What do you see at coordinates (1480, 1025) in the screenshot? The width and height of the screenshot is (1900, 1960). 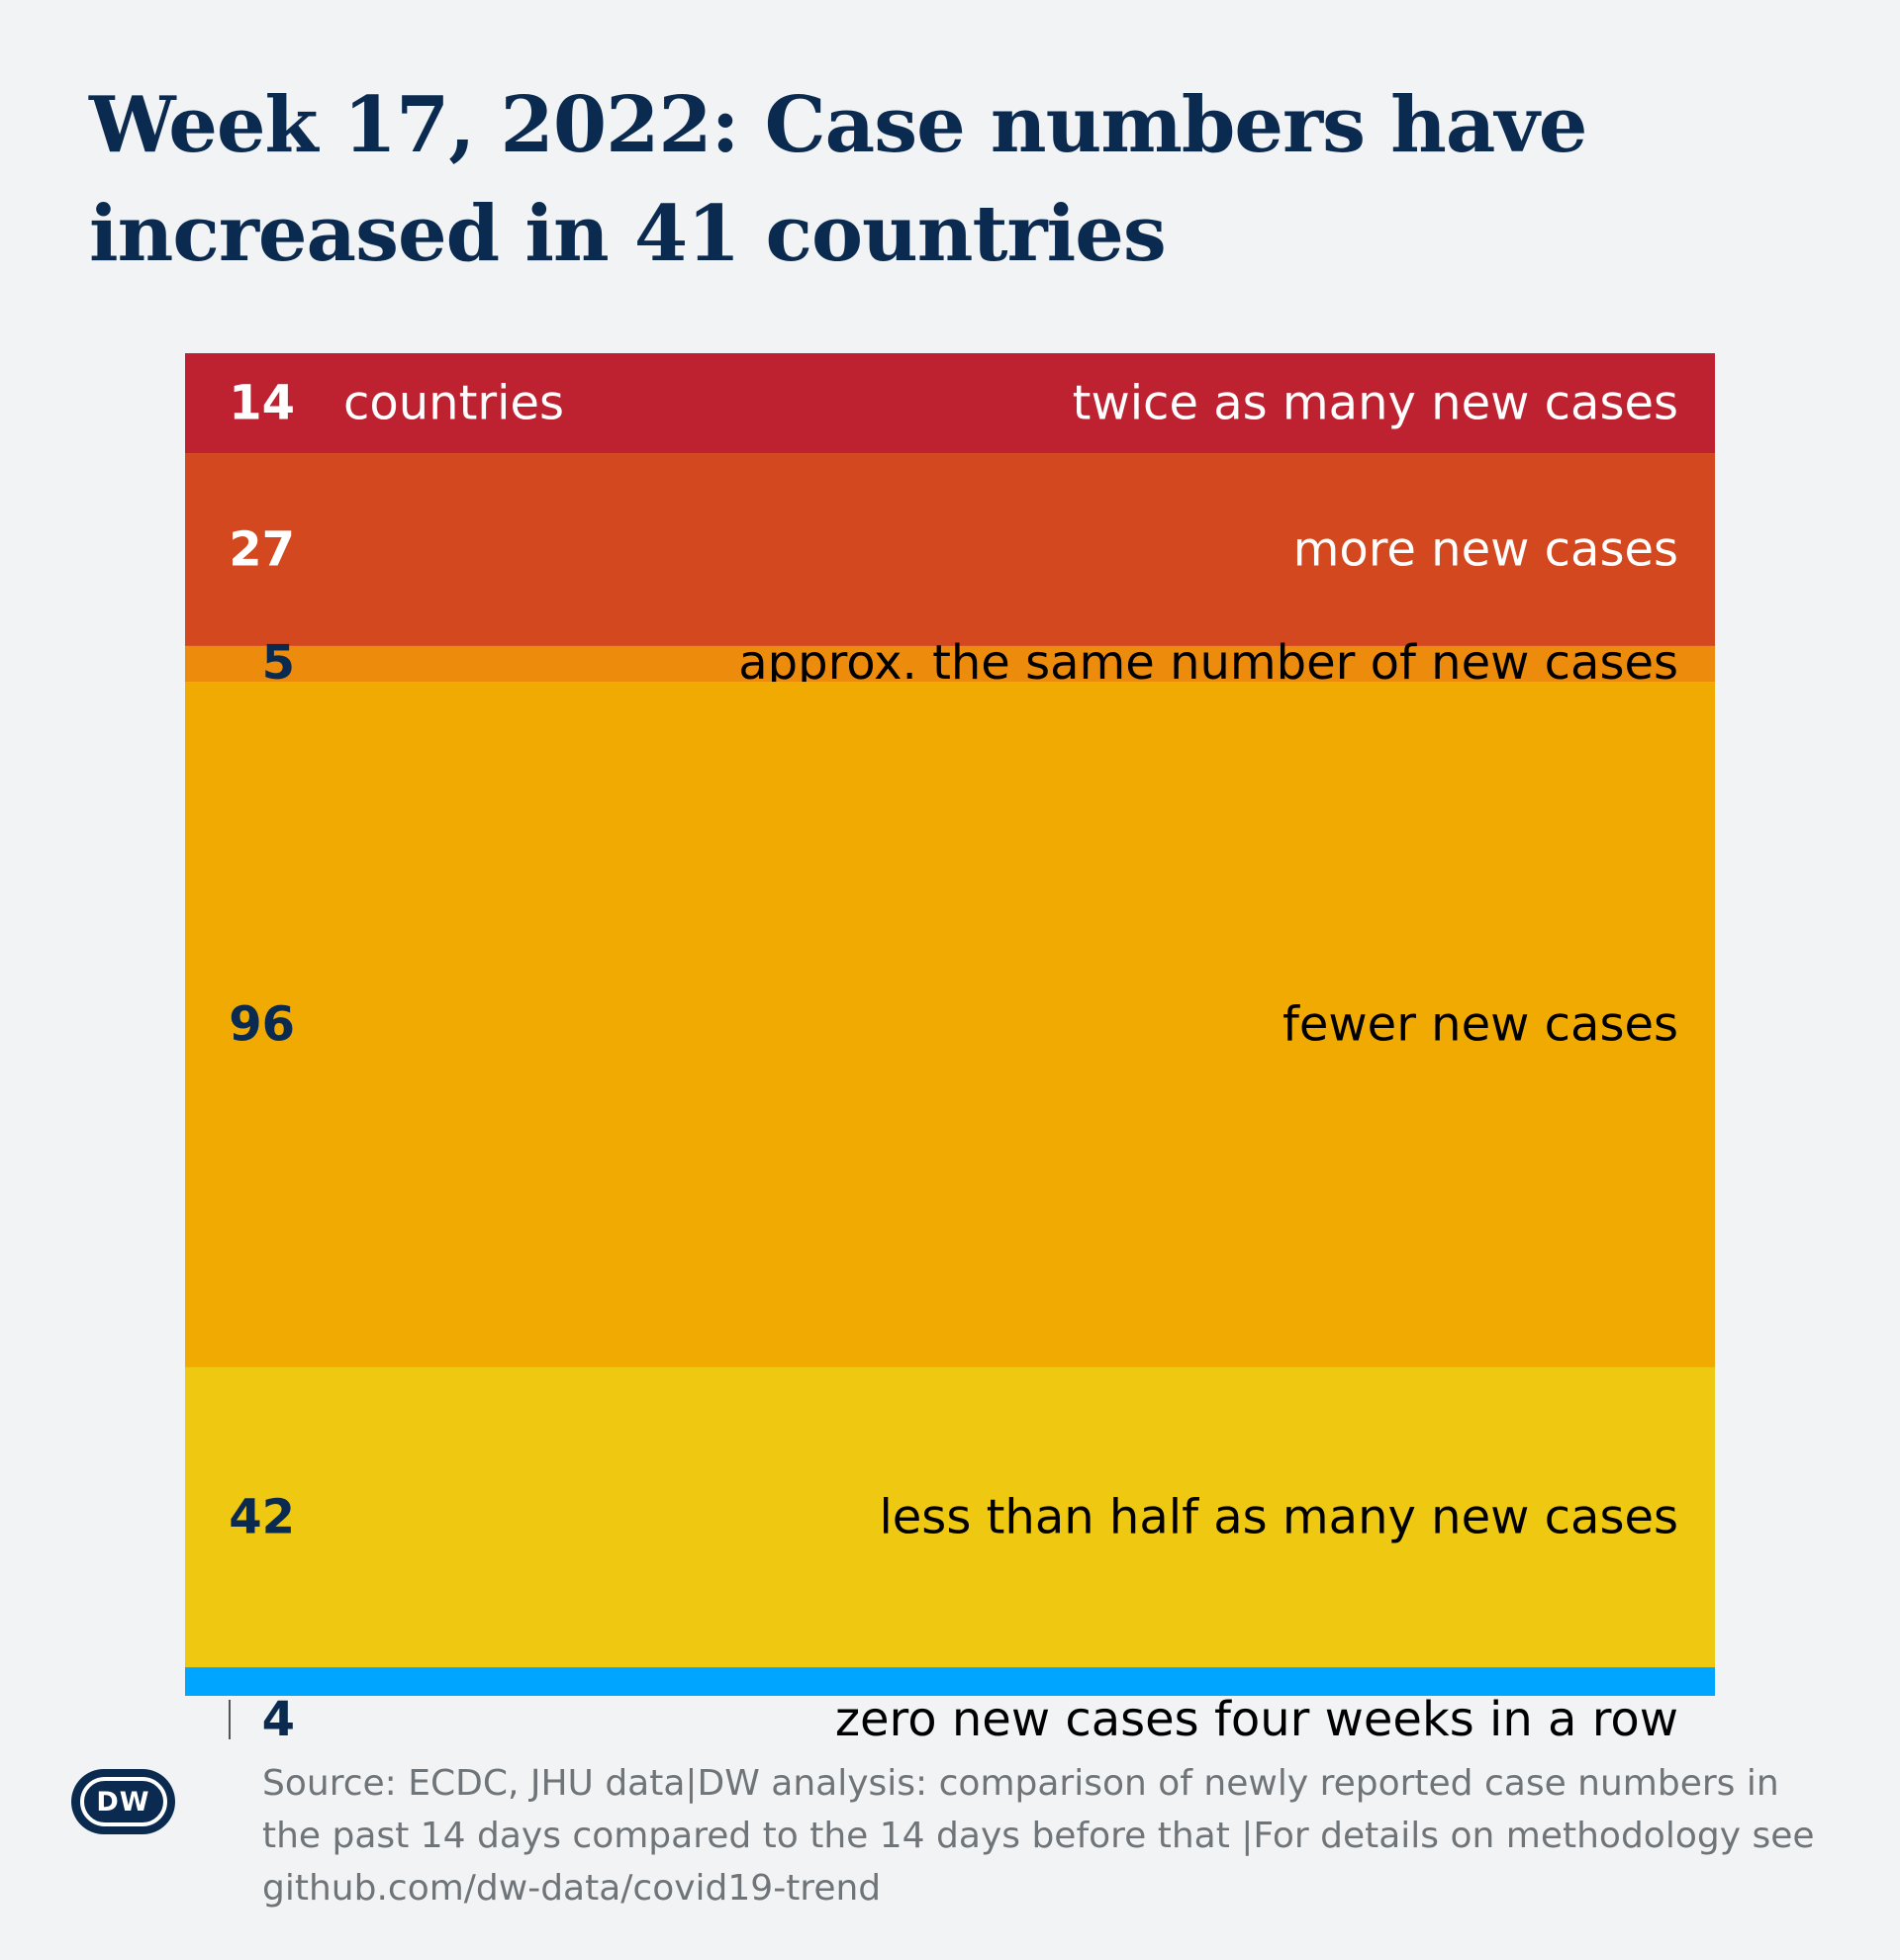 I see `category-label: fewer new cases` at bounding box center [1480, 1025].